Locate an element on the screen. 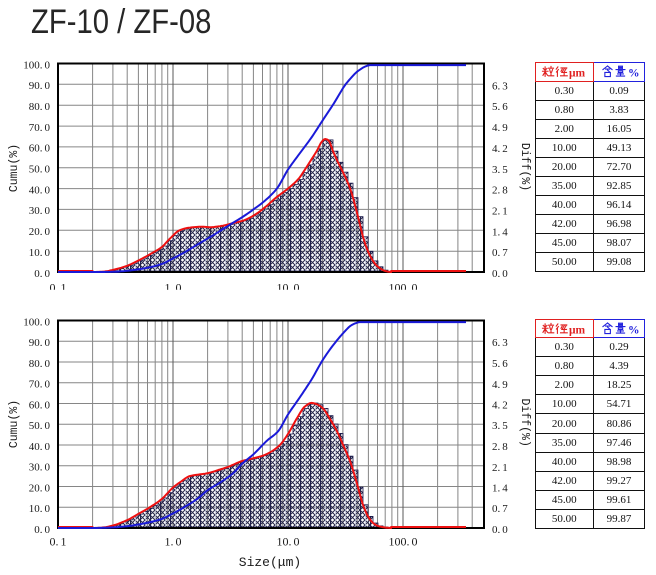 The image size is (656, 575). svg-text:1.0: 1. 0 is located at coordinates (173, 541).